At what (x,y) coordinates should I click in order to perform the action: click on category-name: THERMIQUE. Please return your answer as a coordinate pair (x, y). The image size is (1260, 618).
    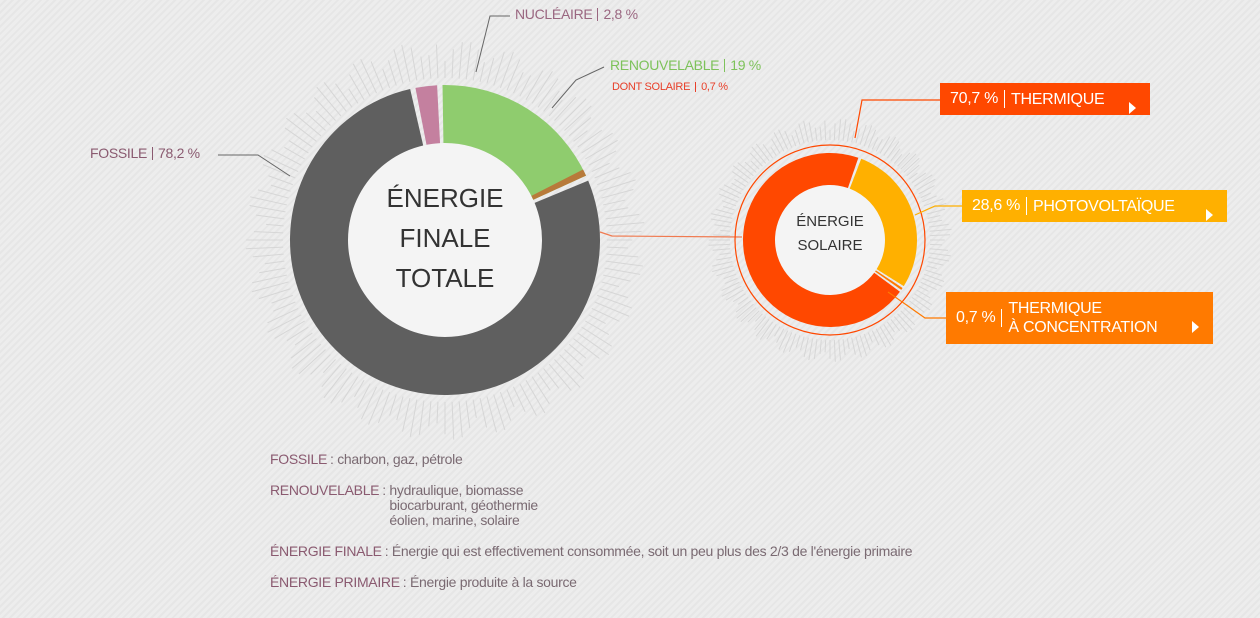
    Looking at the image, I should click on (1058, 99).